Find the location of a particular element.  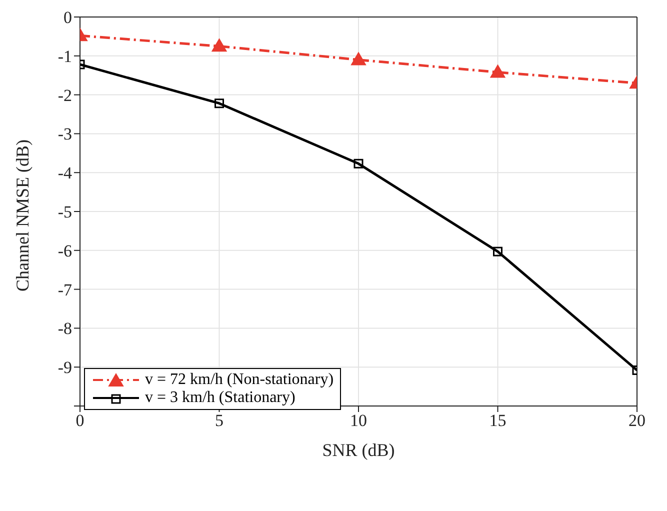

y-tick-label: -7 is located at coordinates (65, 290).